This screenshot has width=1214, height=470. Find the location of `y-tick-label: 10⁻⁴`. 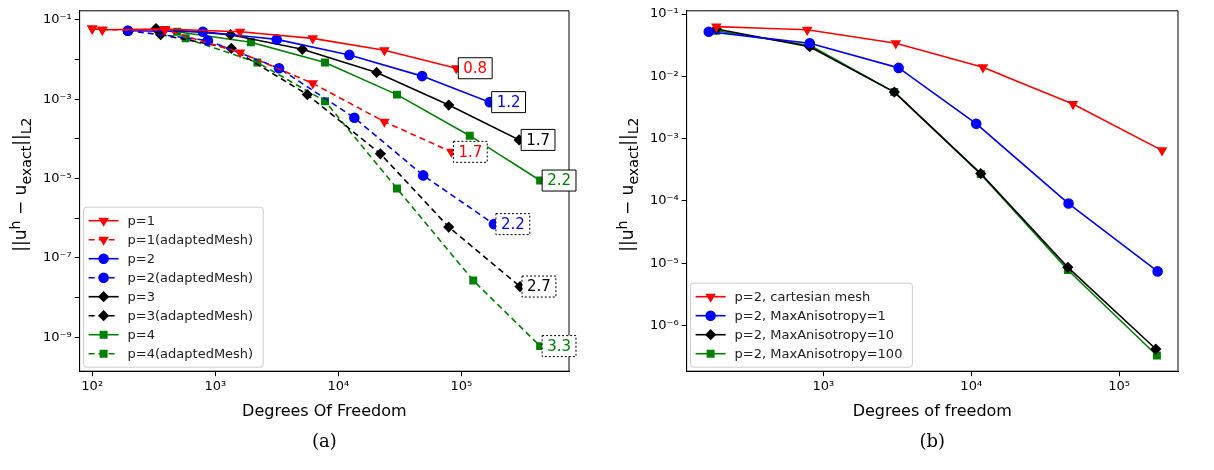

y-tick-label: 10⁻⁴ is located at coordinates (664, 200).